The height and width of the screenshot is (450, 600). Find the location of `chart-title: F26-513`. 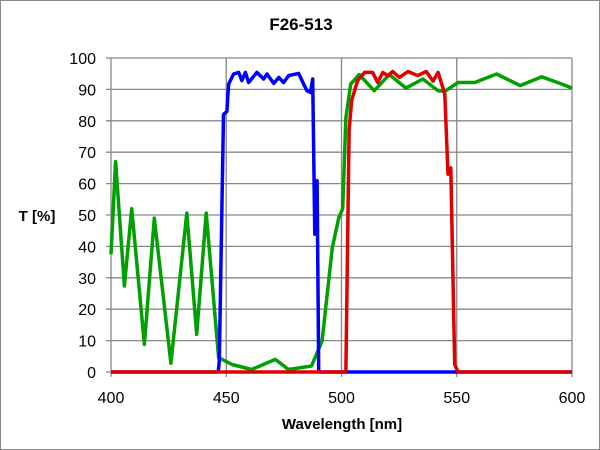

chart-title: F26-513 is located at coordinates (300, 24).